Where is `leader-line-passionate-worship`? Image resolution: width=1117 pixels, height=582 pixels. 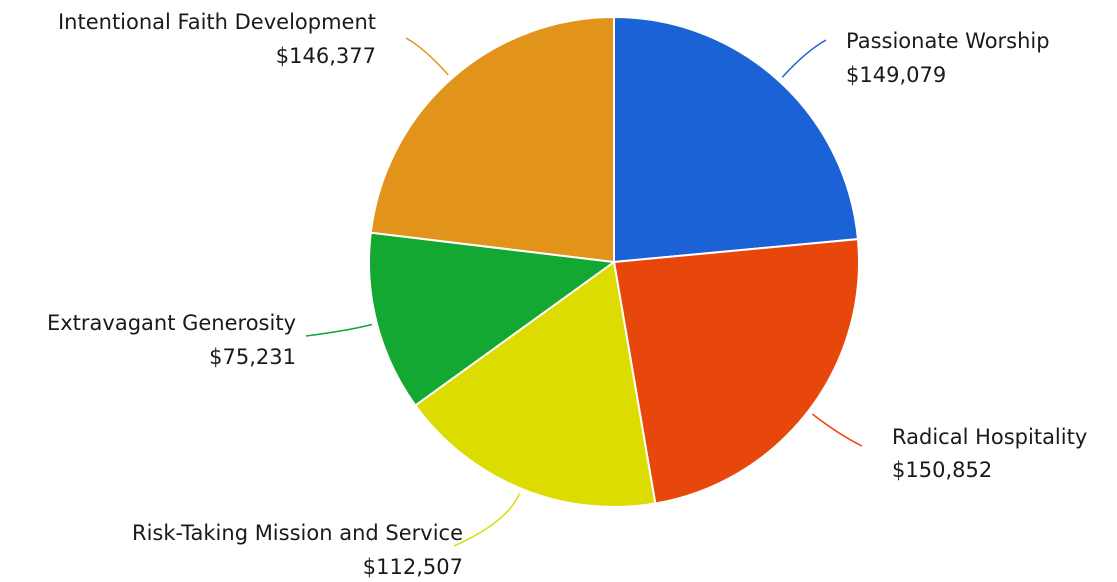
leader-line-passionate-worship is located at coordinates (804, 58).